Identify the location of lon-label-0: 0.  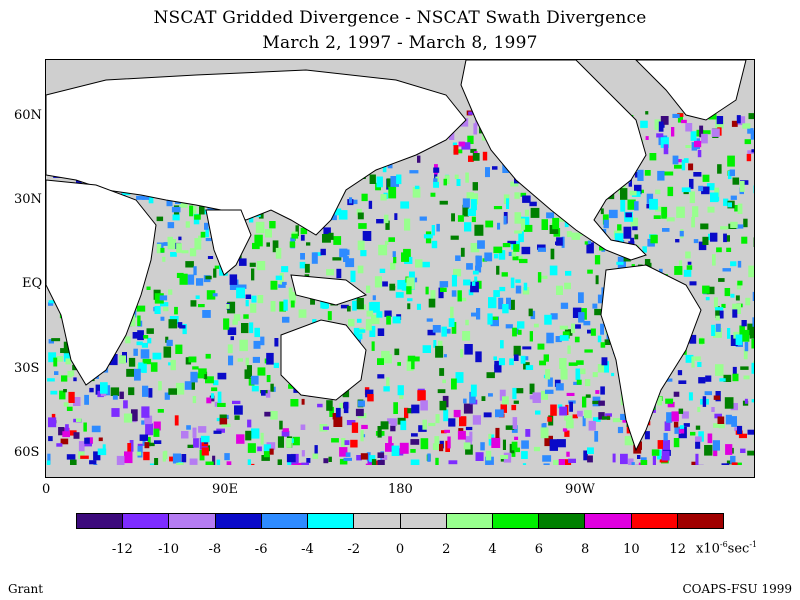
(46, 489).